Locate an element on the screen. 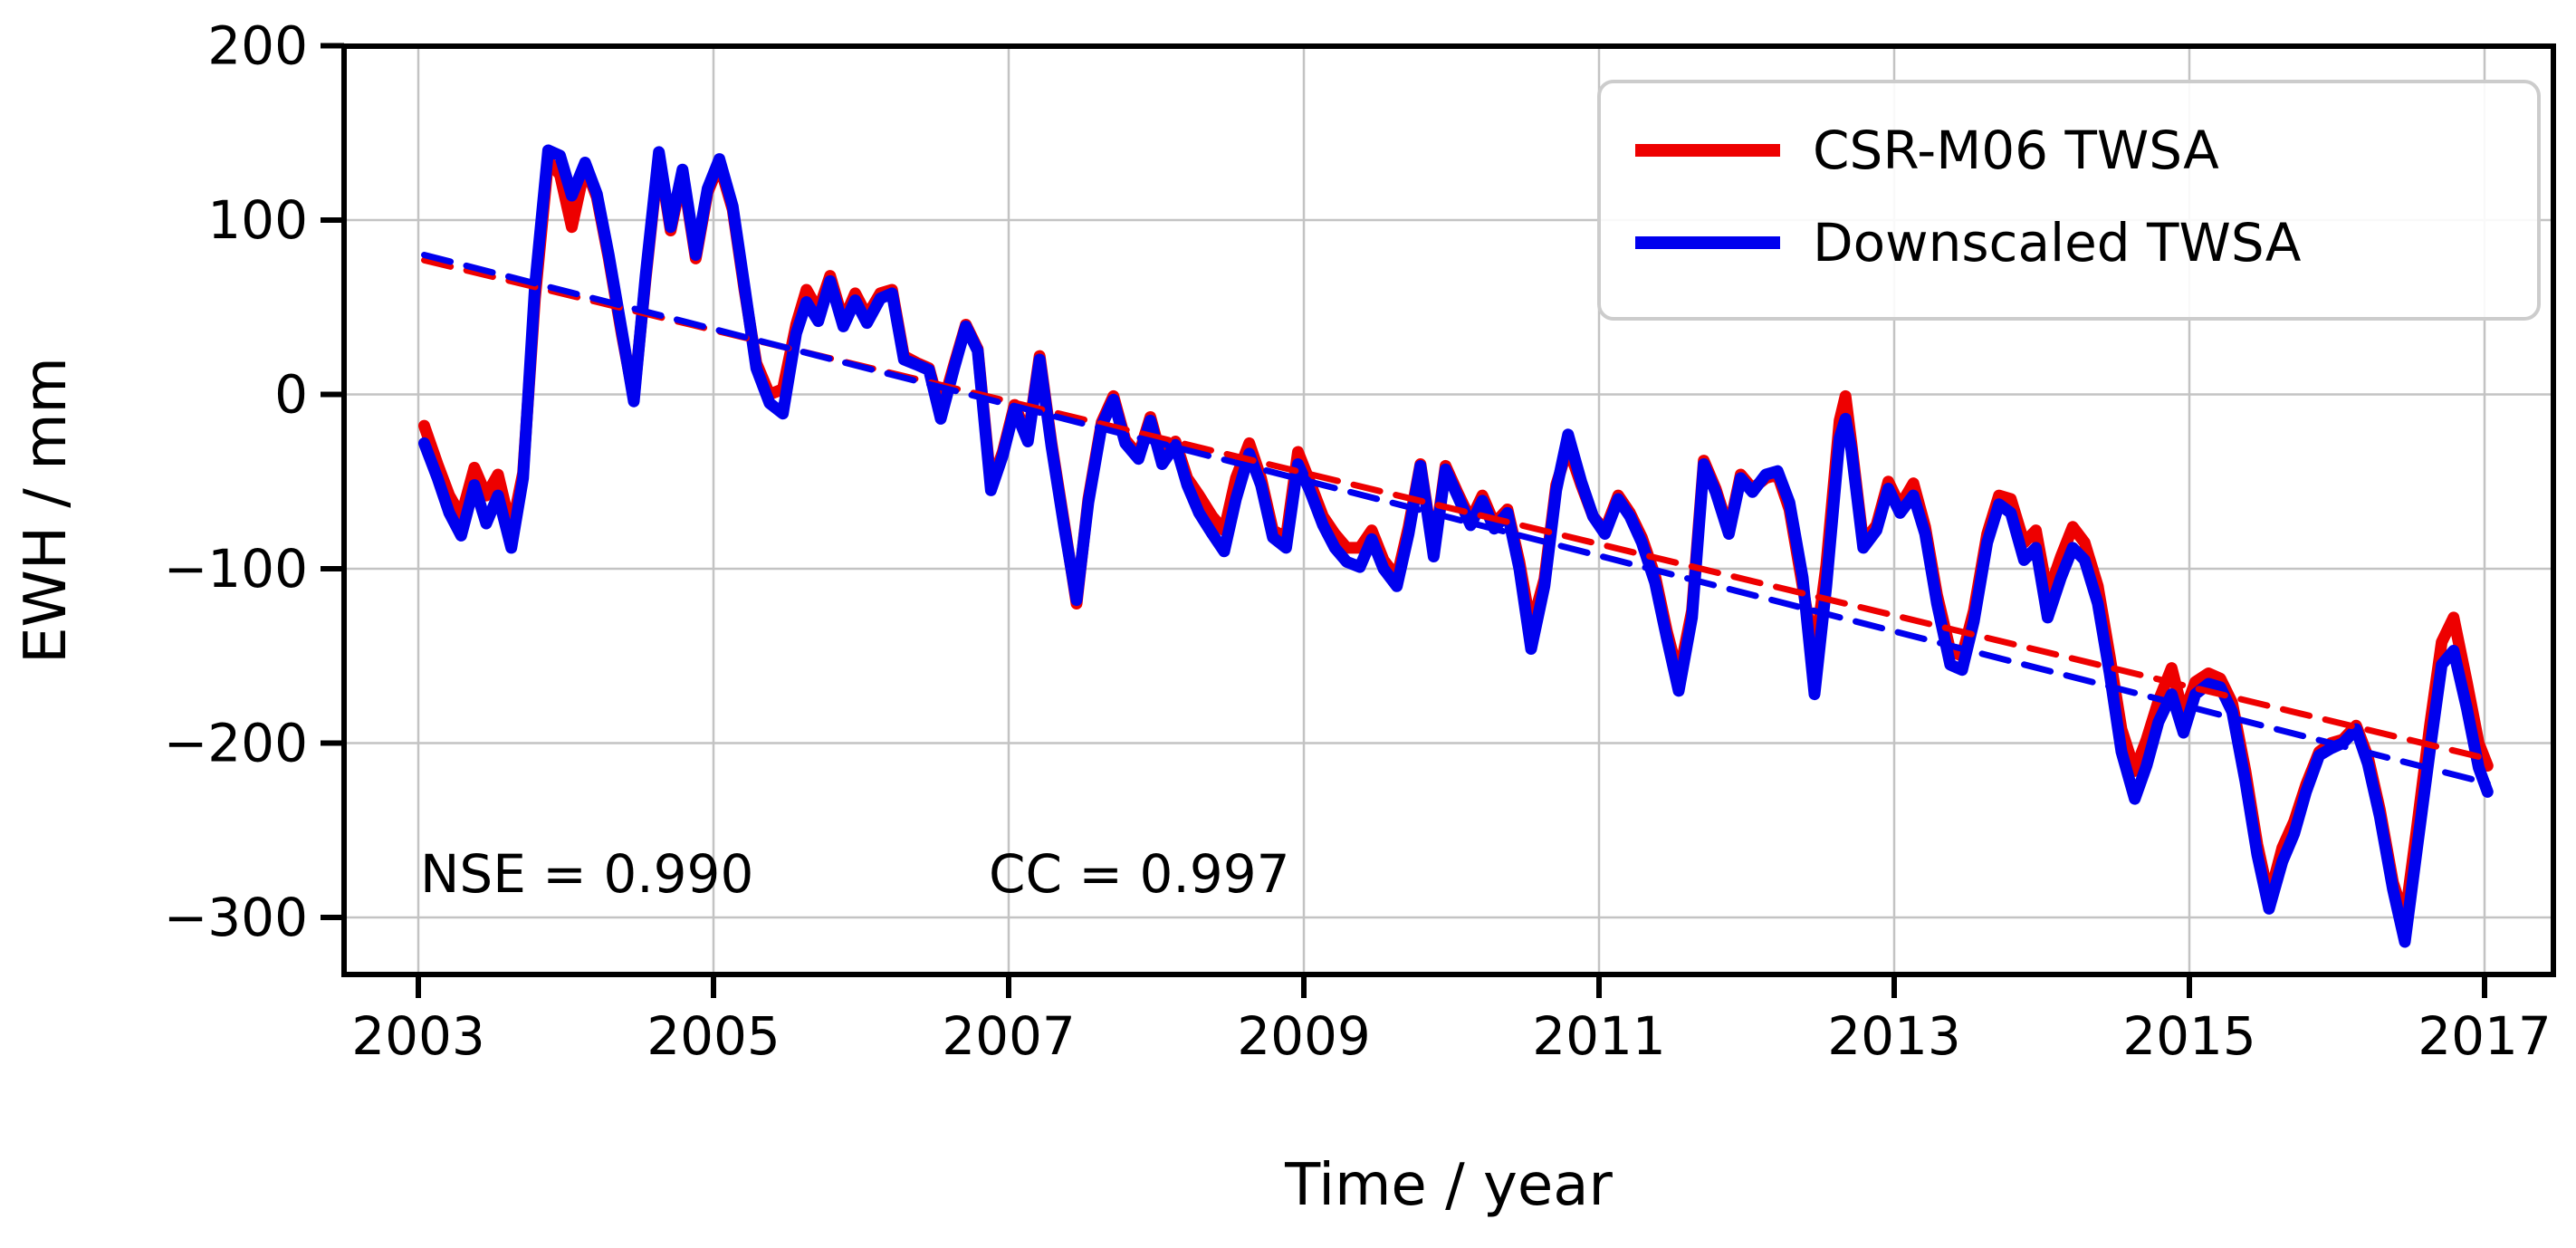 This screenshot has height=1248, width=2576. y-tick-label-100: 100 is located at coordinates (257, 220).